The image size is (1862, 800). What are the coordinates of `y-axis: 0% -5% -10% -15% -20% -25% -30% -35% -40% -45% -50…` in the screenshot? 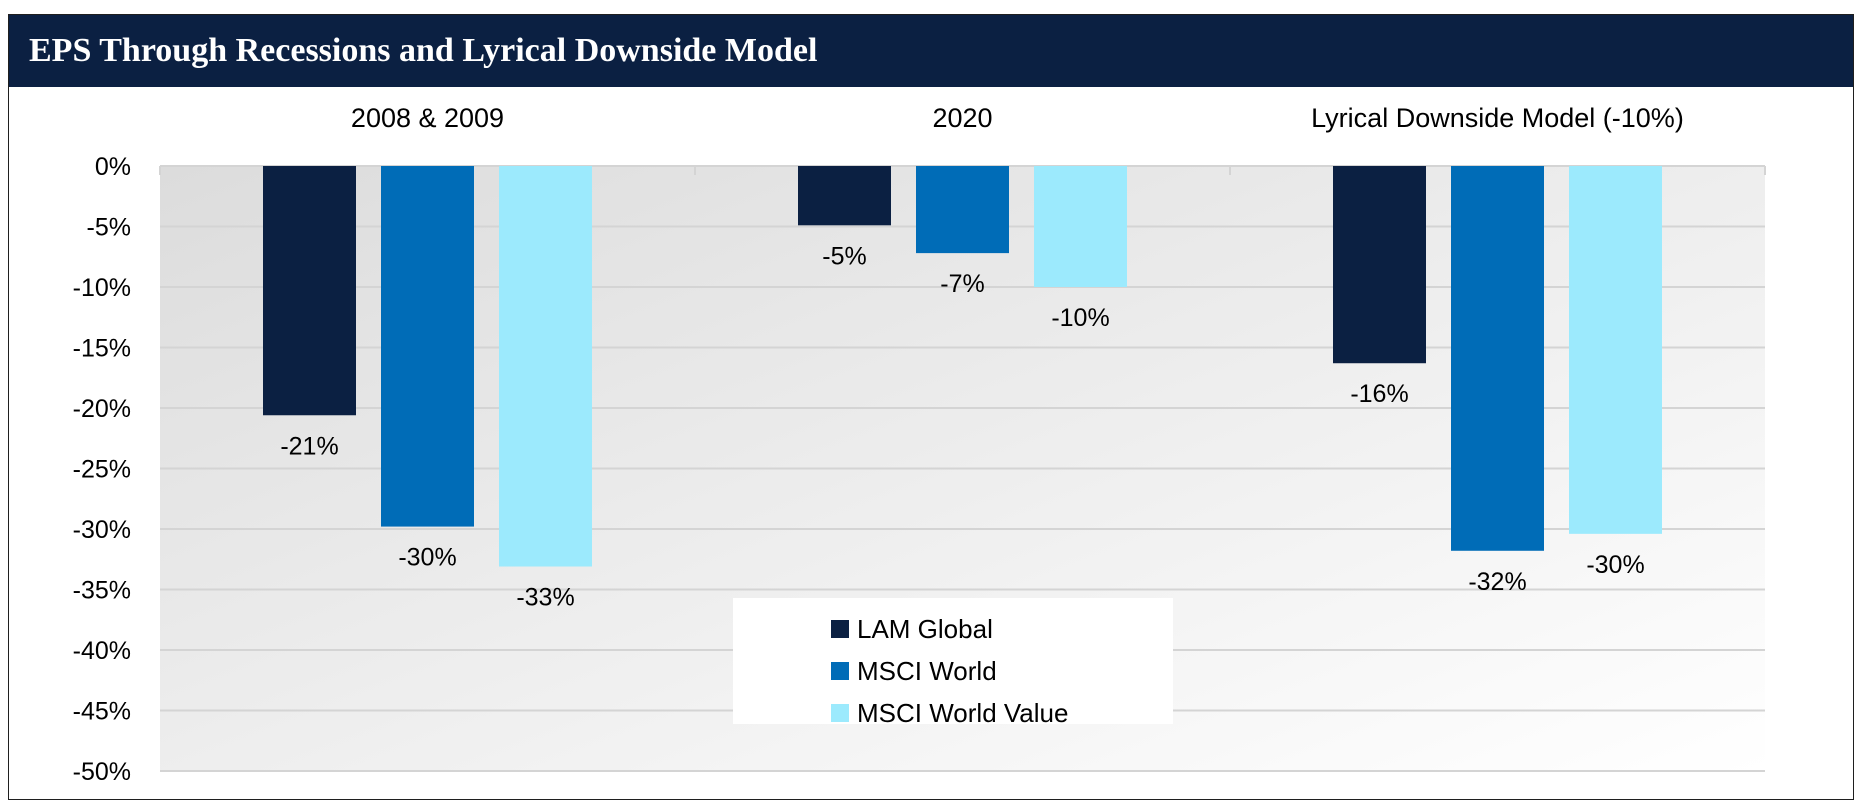 It's located at (102, 469).